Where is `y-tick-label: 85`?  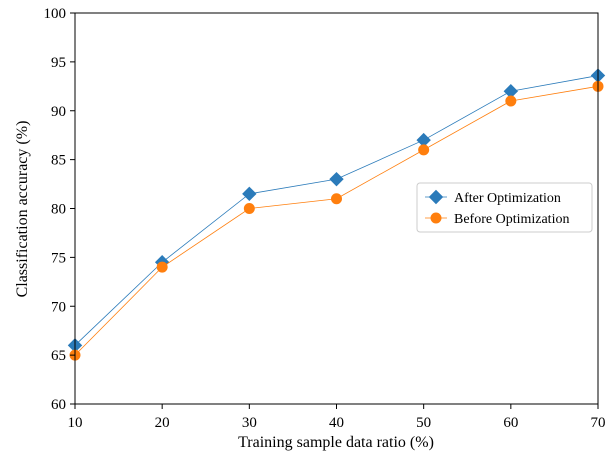
y-tick-label: 85 is located at coordinates (58, 161).